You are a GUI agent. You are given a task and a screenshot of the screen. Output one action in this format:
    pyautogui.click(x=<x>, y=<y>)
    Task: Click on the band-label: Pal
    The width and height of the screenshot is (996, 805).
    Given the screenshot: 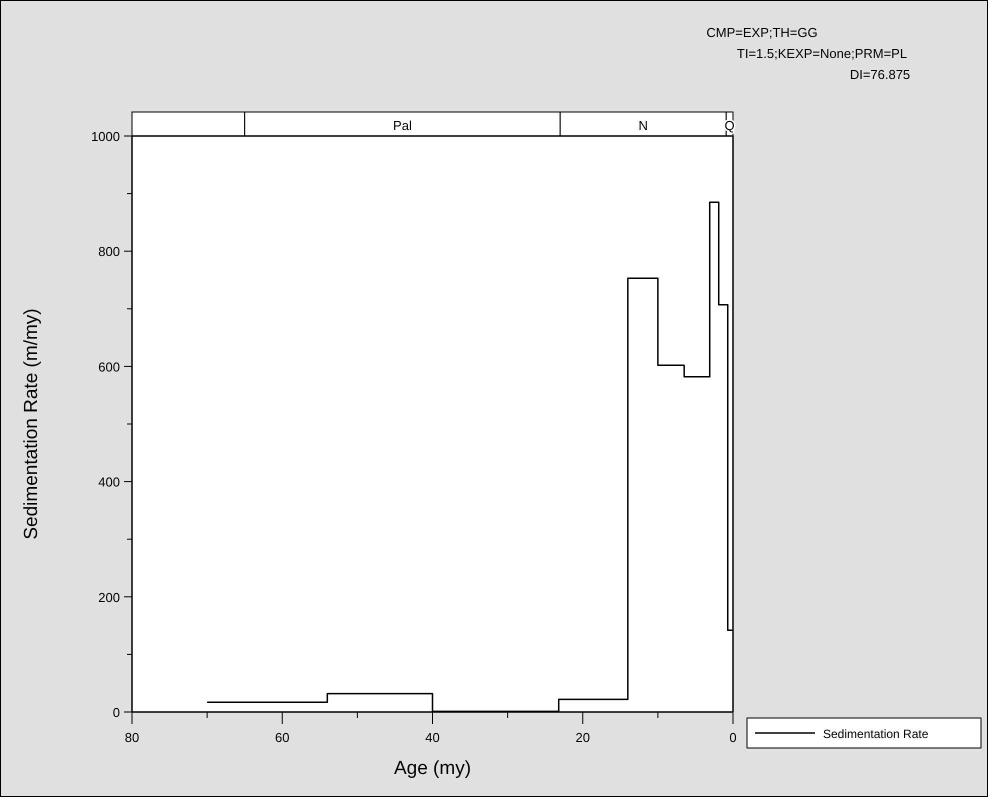 What is the action you would take?
    pyautogui.click(x=402, y=125)
    